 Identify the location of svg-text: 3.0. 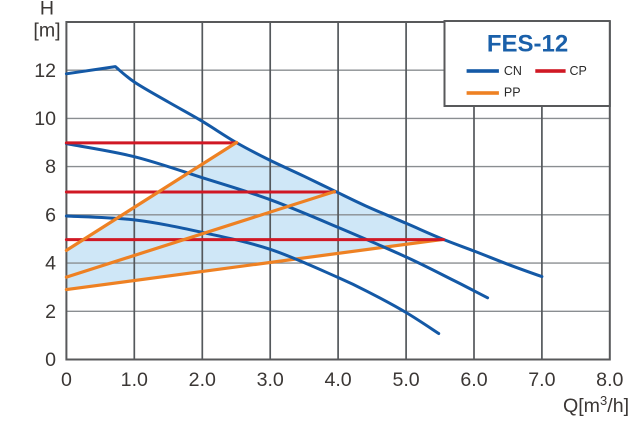
(270, 380).